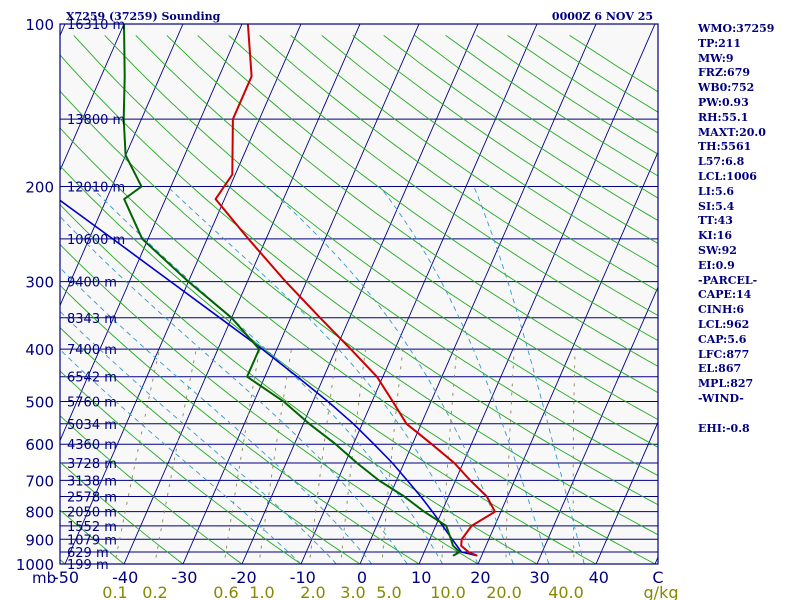 This screenshot has width=800, height=600. Describe the element at coordinates (716, 58) in the screenshot. I see `index-line: MW:9` at that location.